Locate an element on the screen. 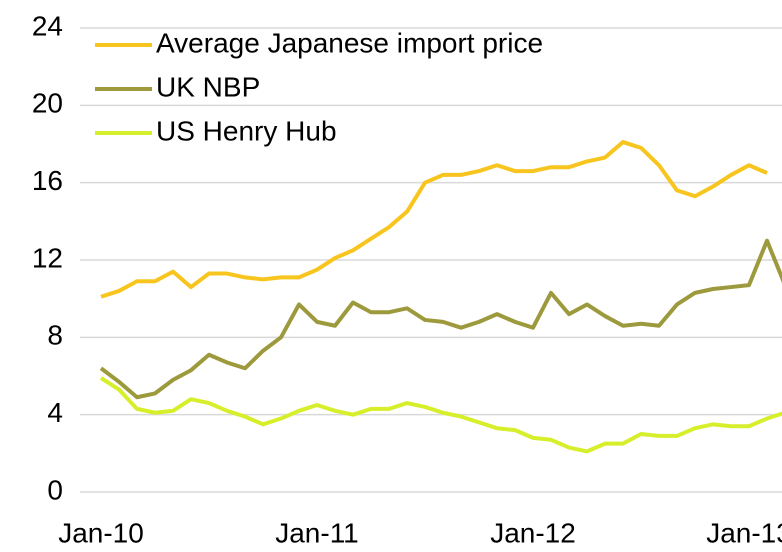  y-tick-label: 12 is located at coordinates (47, 257).